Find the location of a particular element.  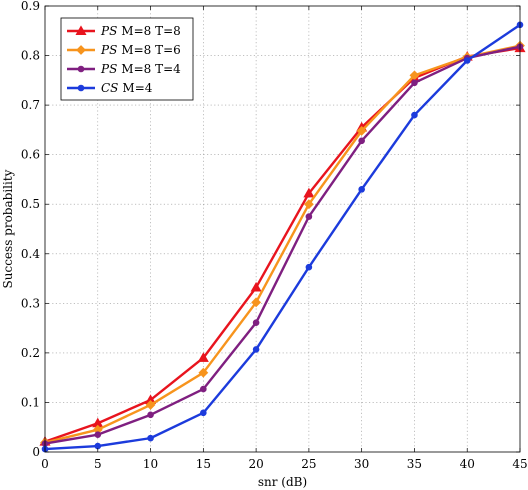

y-tick-label: 0.7 is located at coordinates (30, 105).